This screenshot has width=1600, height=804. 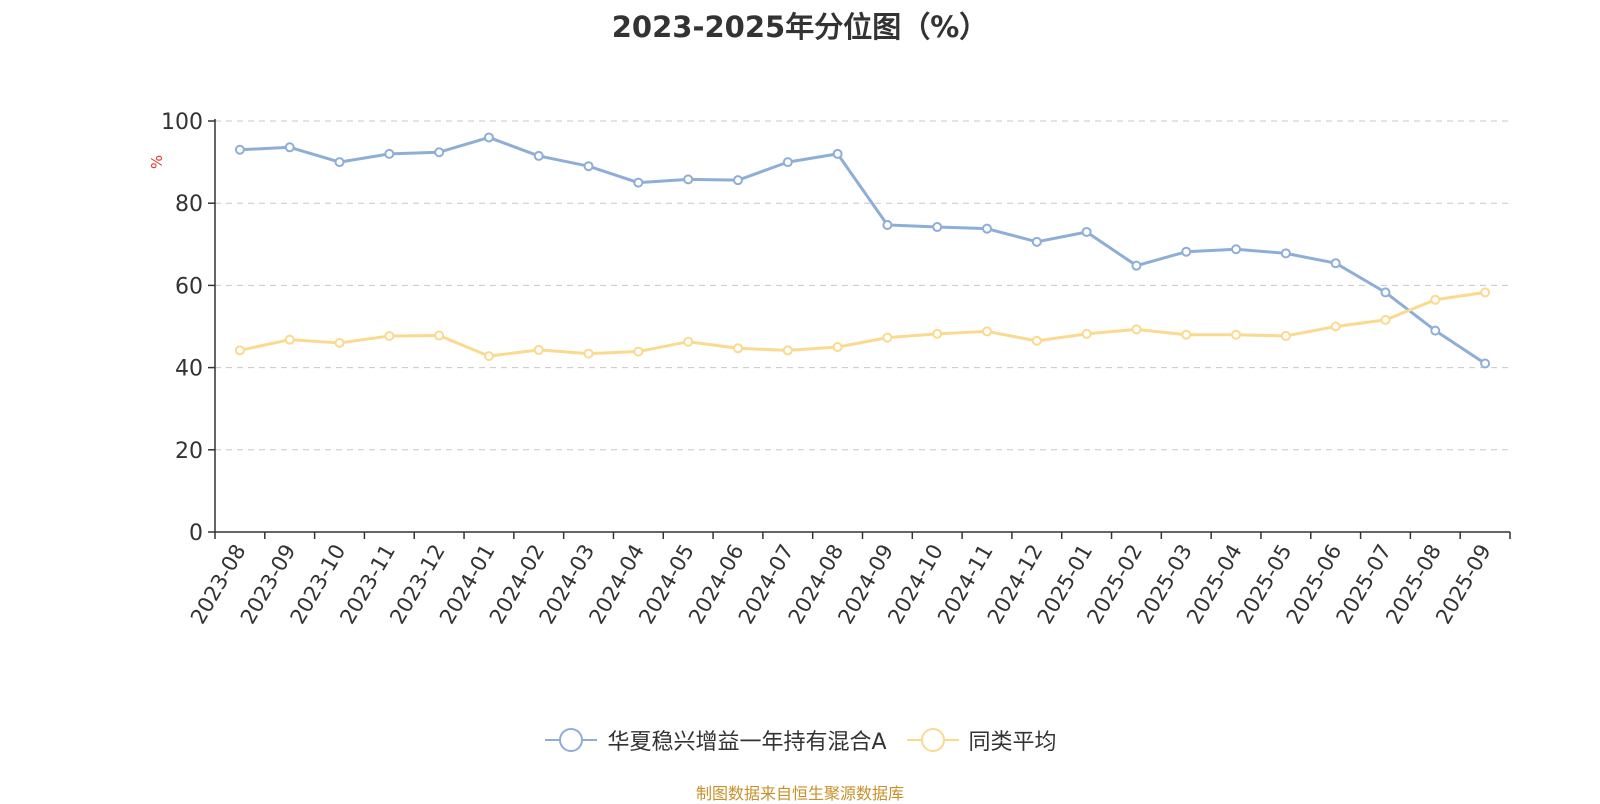 I want to click on y-axis-unit-label: %, so click(x=157, y=162).